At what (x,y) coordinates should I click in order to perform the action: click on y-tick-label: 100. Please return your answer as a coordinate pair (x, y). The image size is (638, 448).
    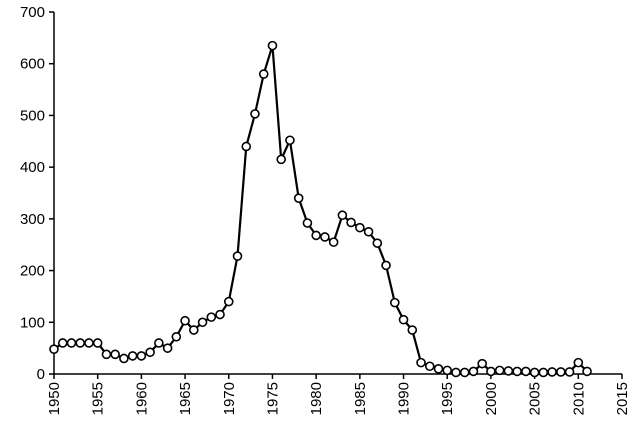
    Looking at the image, I should click on (32, 322).